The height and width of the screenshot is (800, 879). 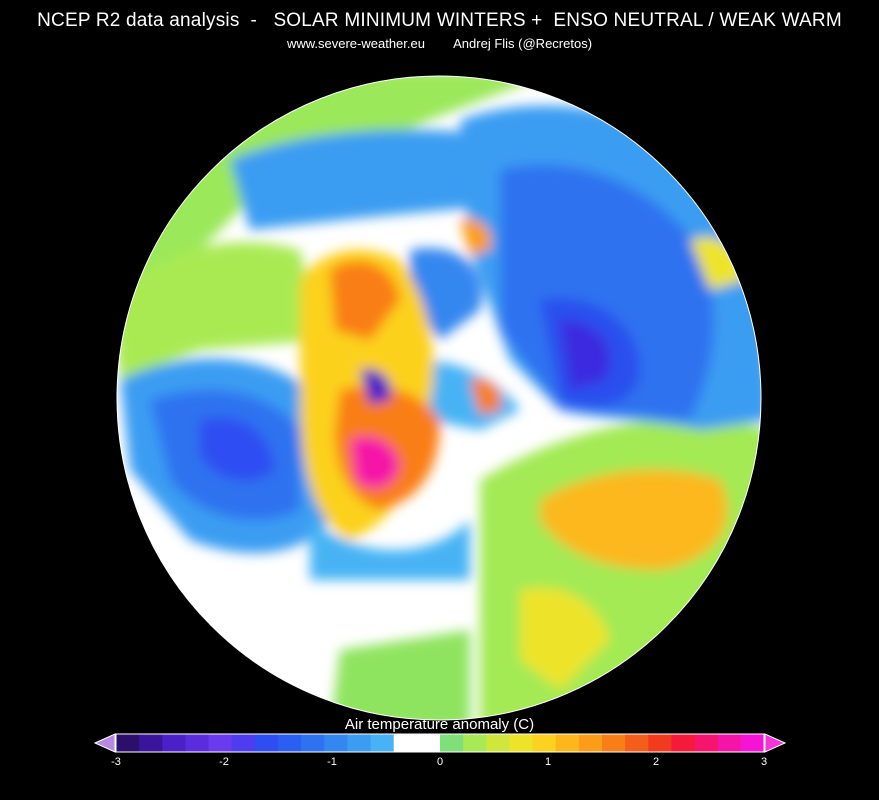 What do you see at coordinates (764, 762) in the screenshot?
I see `colorbar-tick-label: 3` at bounding box center [764, 762].